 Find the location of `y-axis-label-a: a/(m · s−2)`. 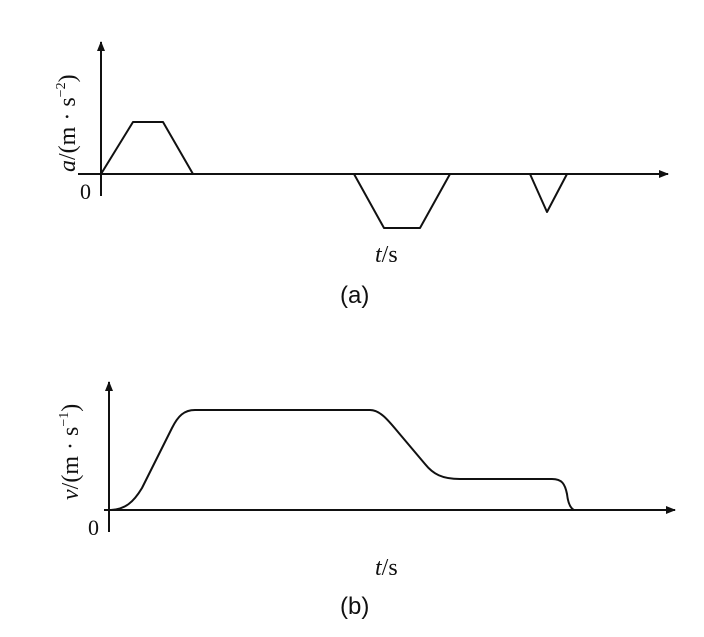

y-axis-label-a: a/(m · s−2) is located at coordinates (67, 123).